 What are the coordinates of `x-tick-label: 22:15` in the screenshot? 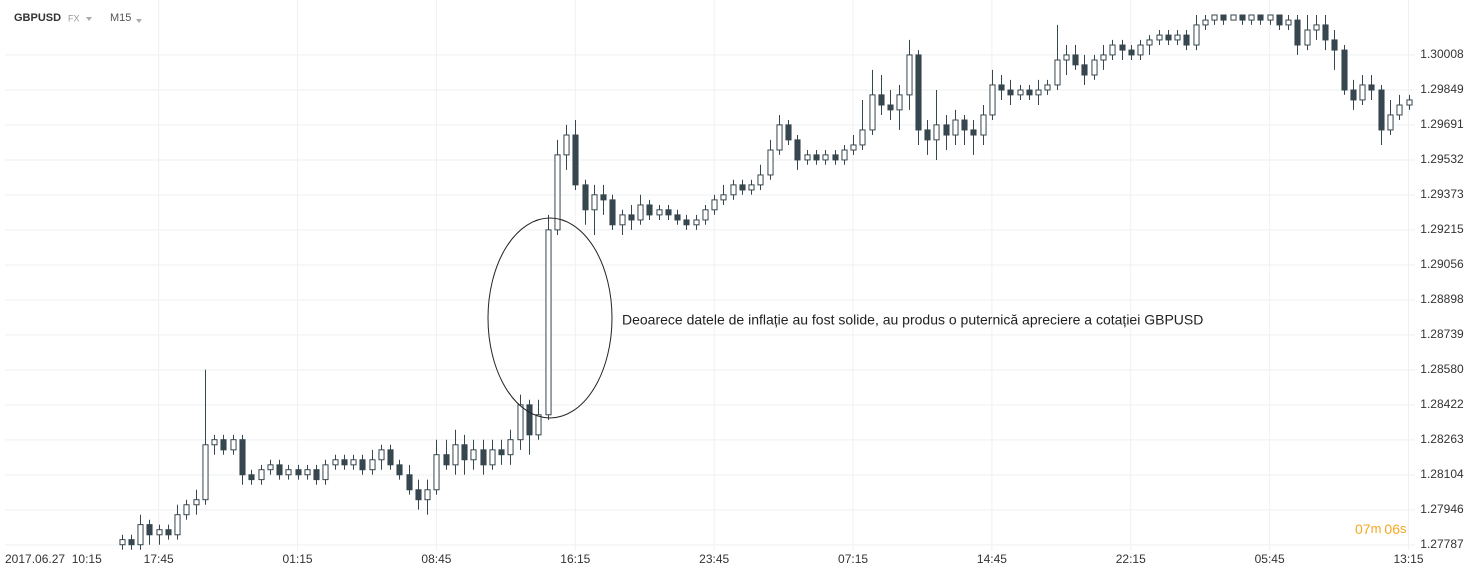 It's located at (1131, 559).